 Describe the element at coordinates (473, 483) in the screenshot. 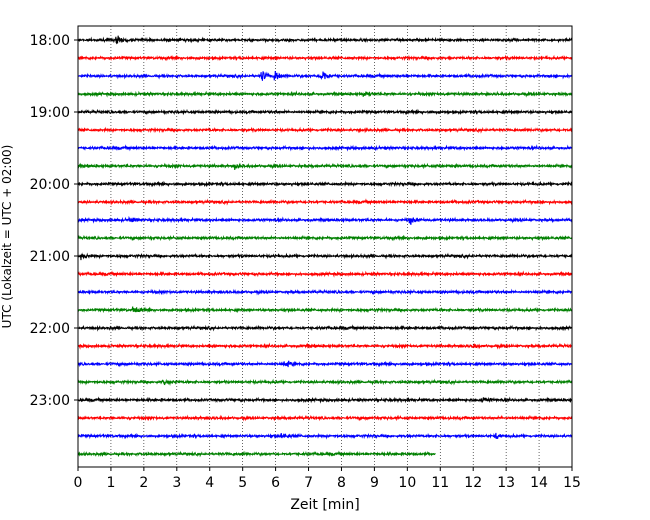

I see `x-tick-label: 12` at that location.